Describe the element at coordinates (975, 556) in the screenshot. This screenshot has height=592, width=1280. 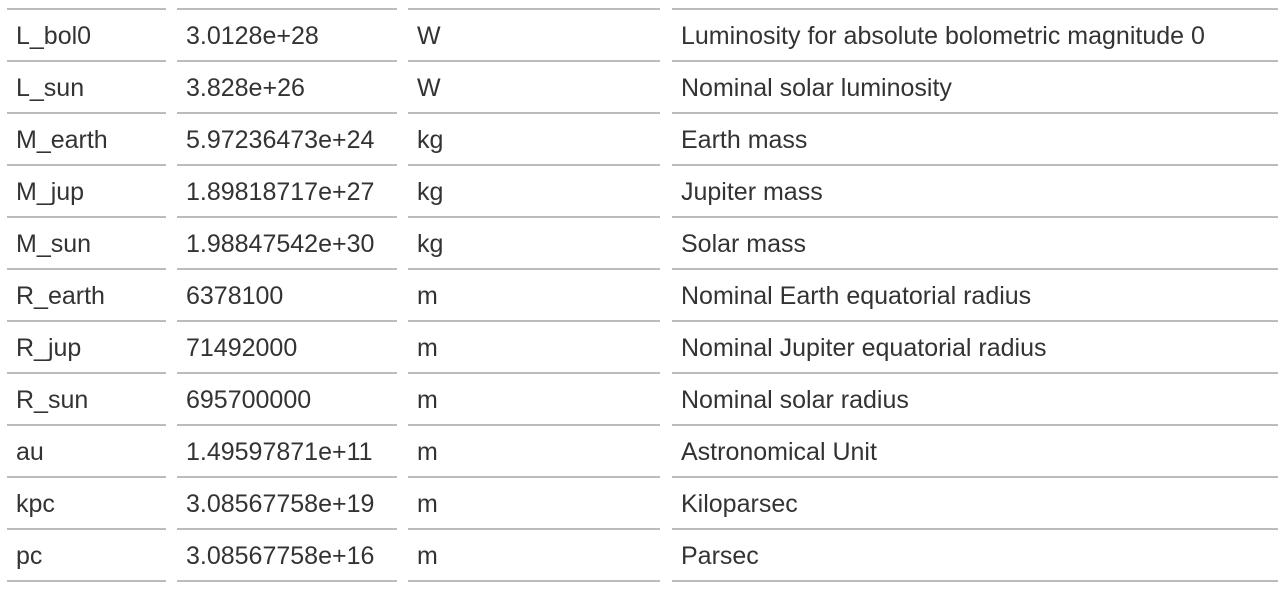
I see `constant-description: Parsec` at that location.